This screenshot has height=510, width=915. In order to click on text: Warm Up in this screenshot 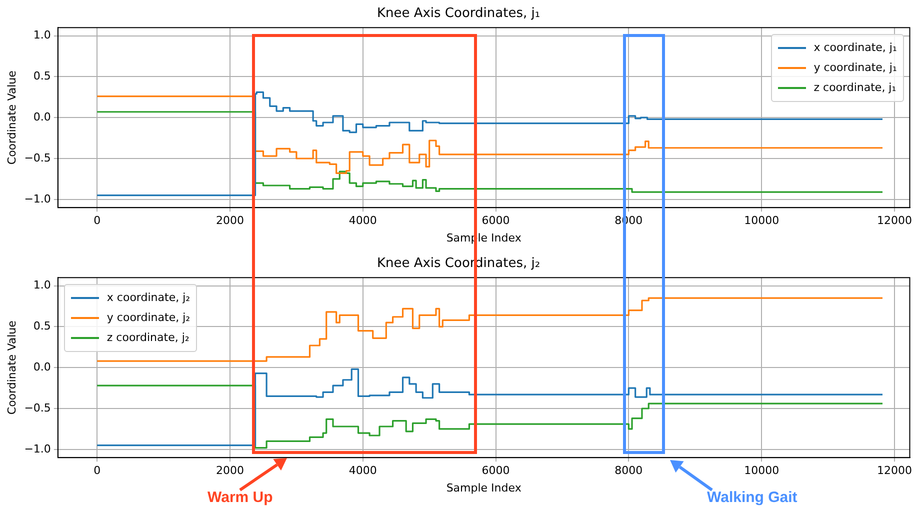, I will do `click(240, 497)`.